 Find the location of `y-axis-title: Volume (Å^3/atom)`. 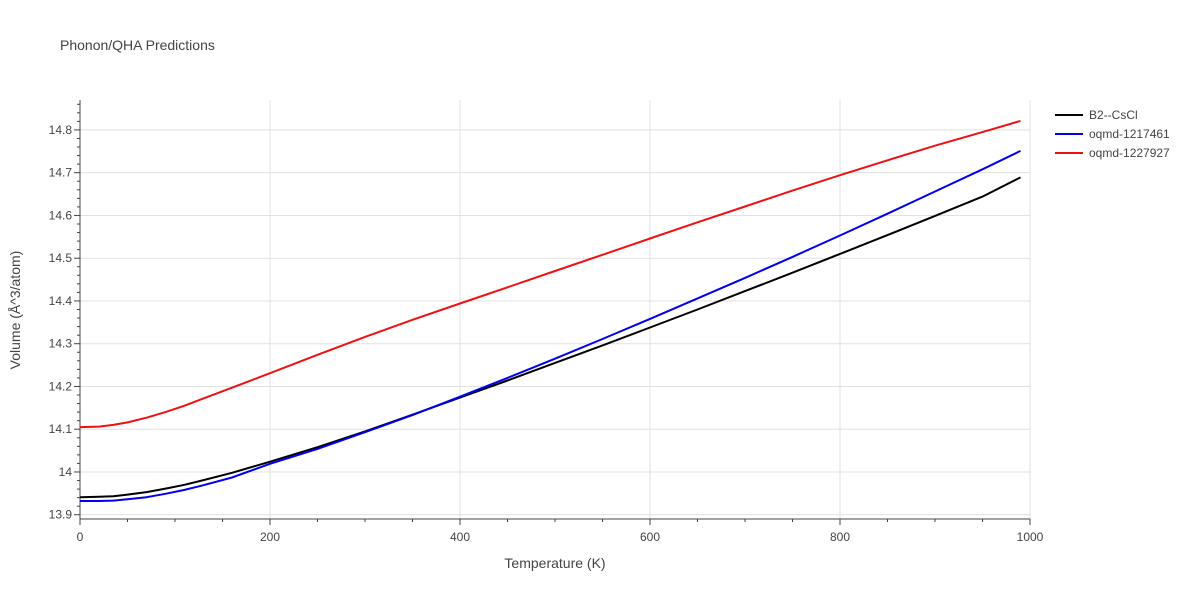

y-axis-title: Volume (Å^3/atom) is located at coordinates (15, 310).